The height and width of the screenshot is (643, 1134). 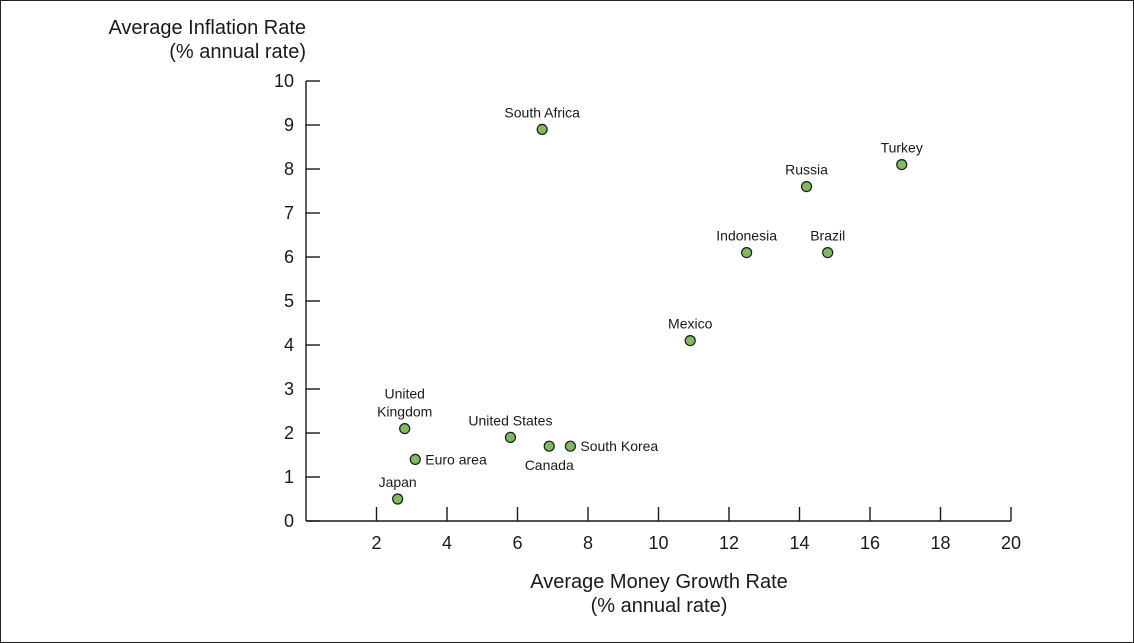 What do you see at coordinates (289, 169) in the screenshot?
I see `y-tick-label: 8` at bounding box center [289, 169].